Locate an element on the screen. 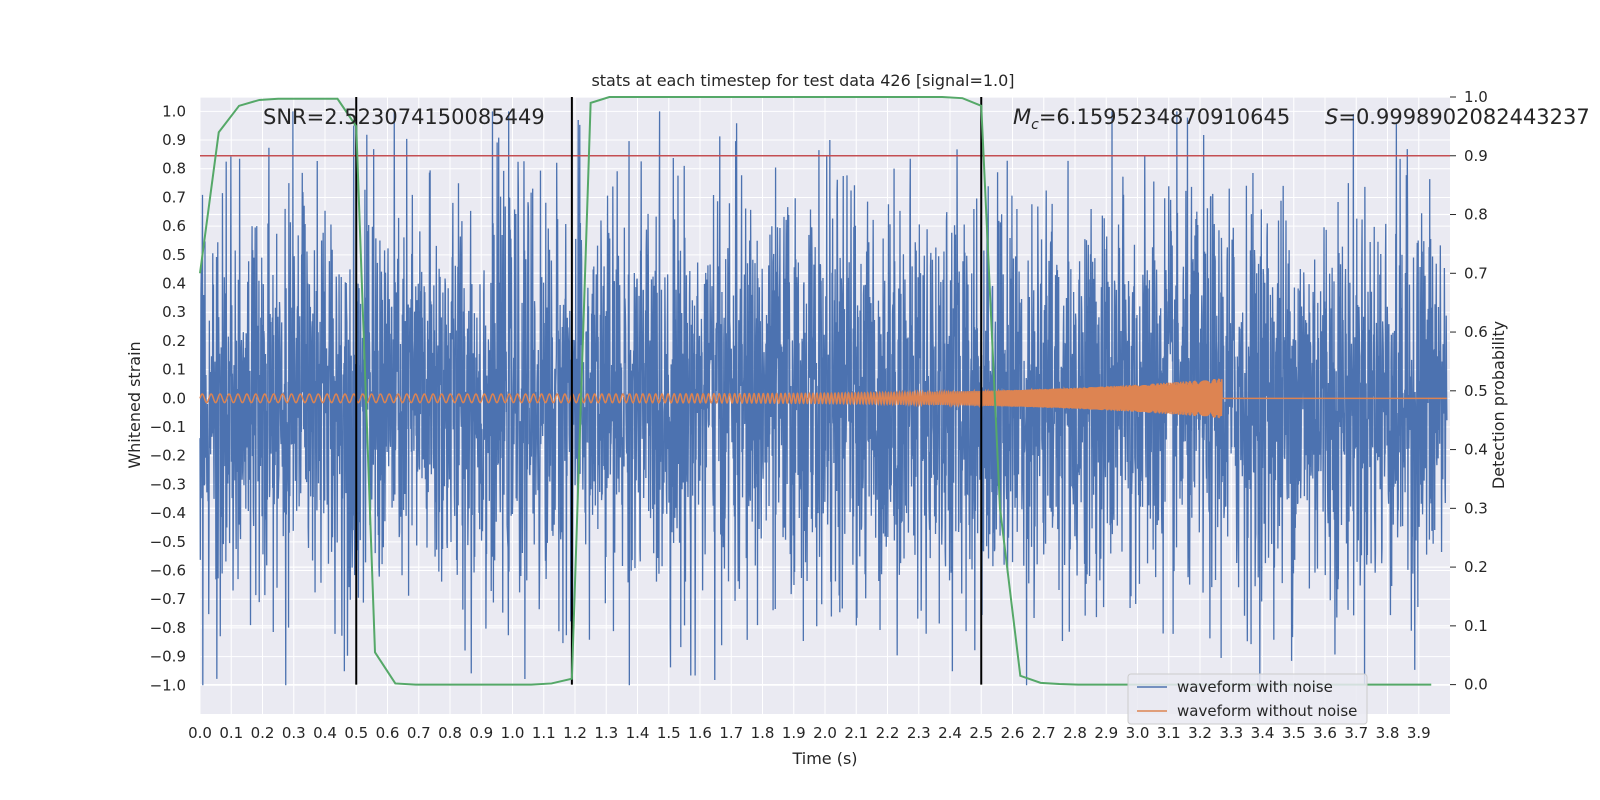  x-tick-label: 2.6 is located at coordinates (1013, 733).